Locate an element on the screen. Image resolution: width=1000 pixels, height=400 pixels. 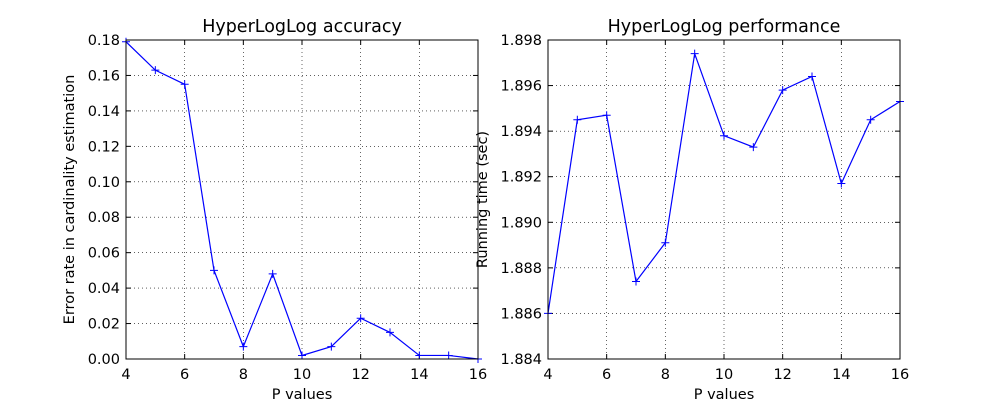
performance-y-tick-label: 1.886 is located at coordinates (521, 314).